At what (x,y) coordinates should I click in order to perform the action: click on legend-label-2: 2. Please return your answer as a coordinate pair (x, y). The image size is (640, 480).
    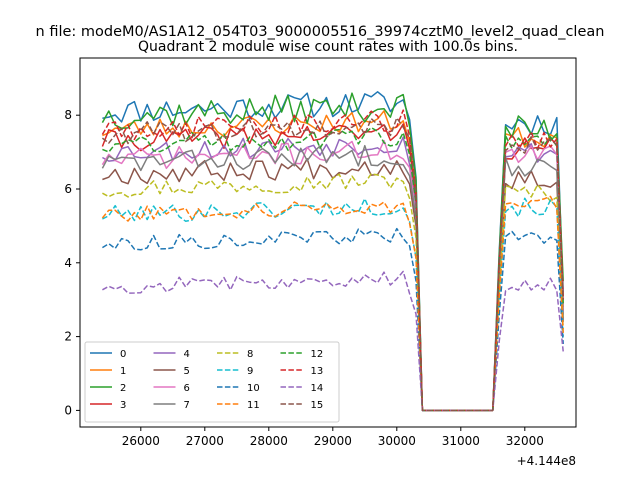
    Looking at the image, I should click on (123, 388).